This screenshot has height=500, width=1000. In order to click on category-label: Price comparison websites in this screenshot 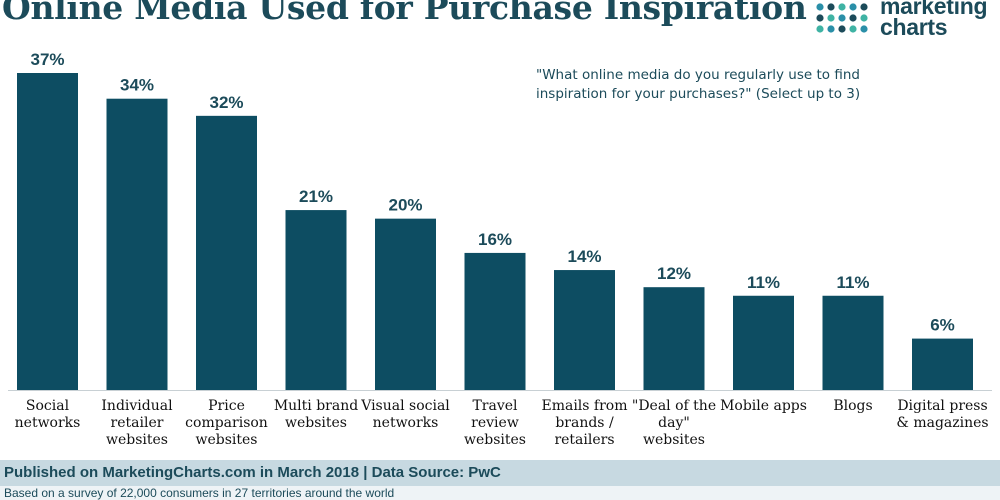, I will do `click(226, 423)`.